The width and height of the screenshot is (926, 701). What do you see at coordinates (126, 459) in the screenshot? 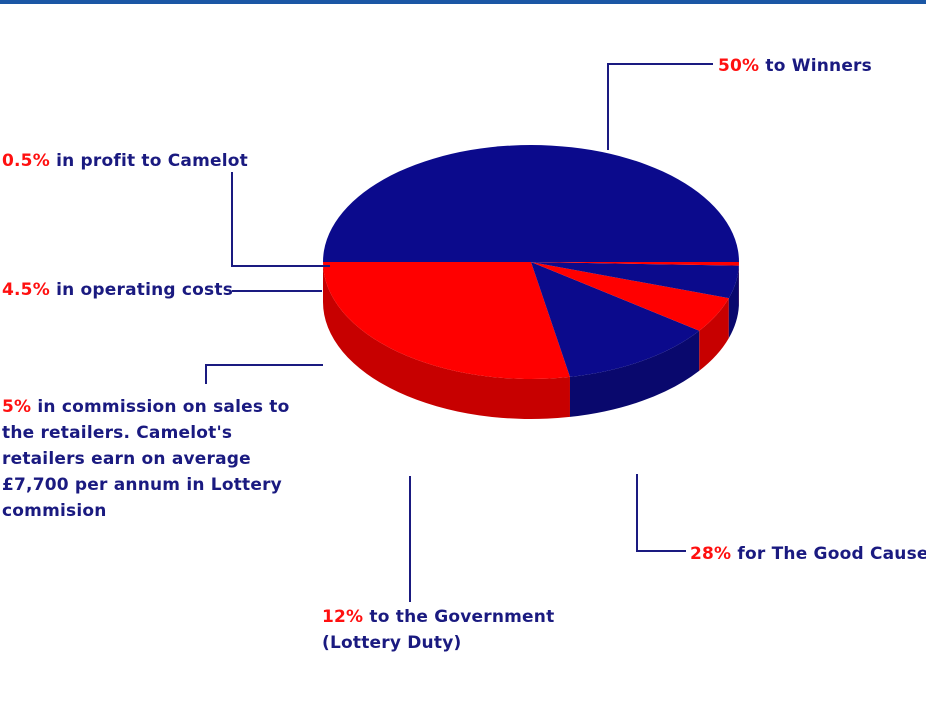
I see `label-commission-line3: retailers earn on average` at bounding box center [126, 459].